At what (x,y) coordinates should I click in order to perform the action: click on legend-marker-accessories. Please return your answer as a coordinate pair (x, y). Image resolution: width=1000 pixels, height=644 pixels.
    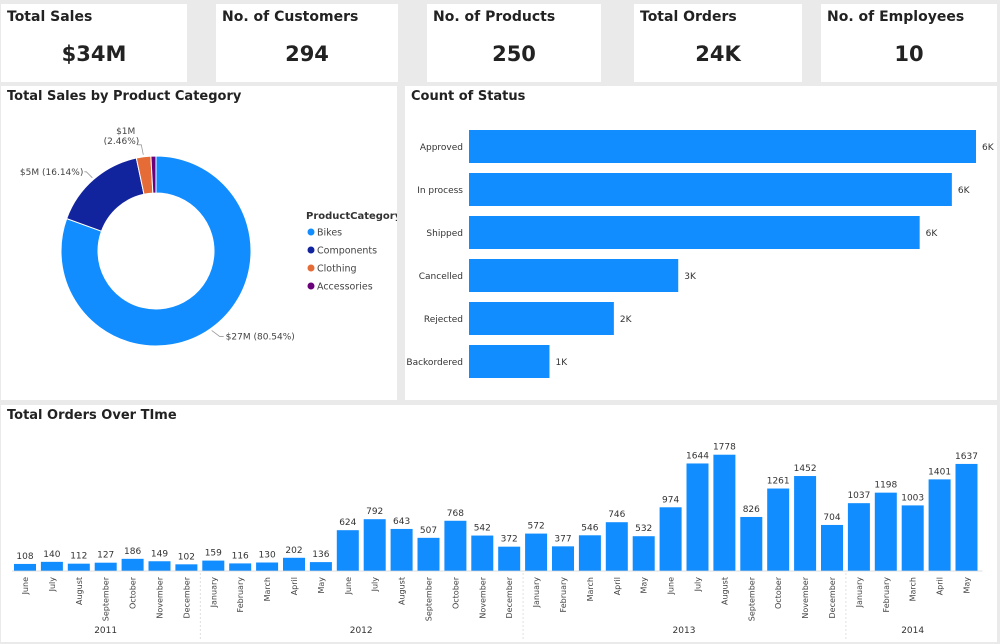
    Looking at the image, I should click on (311, 286).